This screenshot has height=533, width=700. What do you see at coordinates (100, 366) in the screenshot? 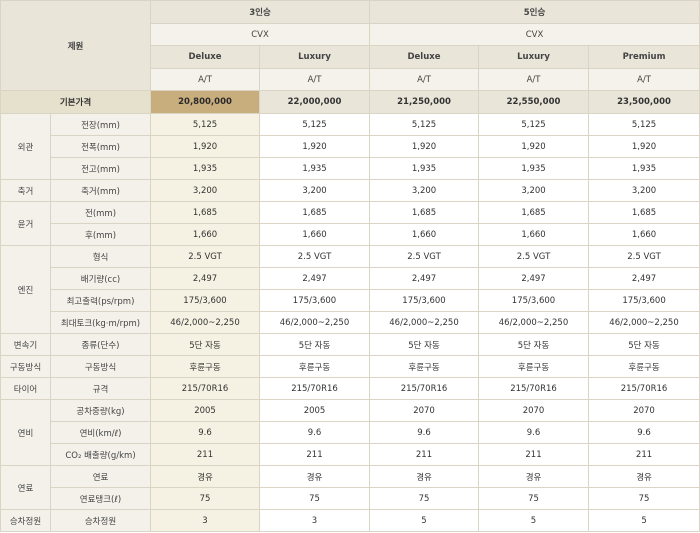
I see `spec-item-label: 구동방식` at bounding box center [100, 366].